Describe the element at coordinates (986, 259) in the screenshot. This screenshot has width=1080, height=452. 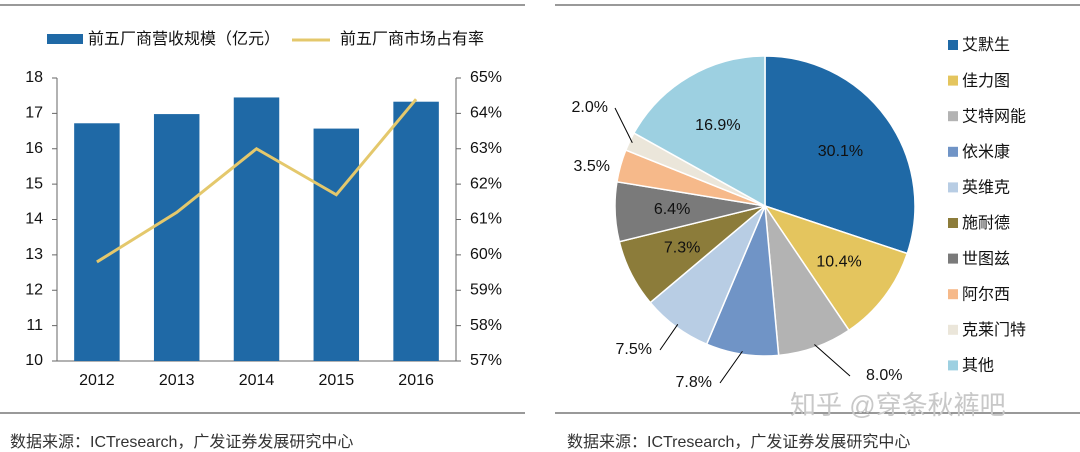
I see `legend-label: 世图兹` at that location.